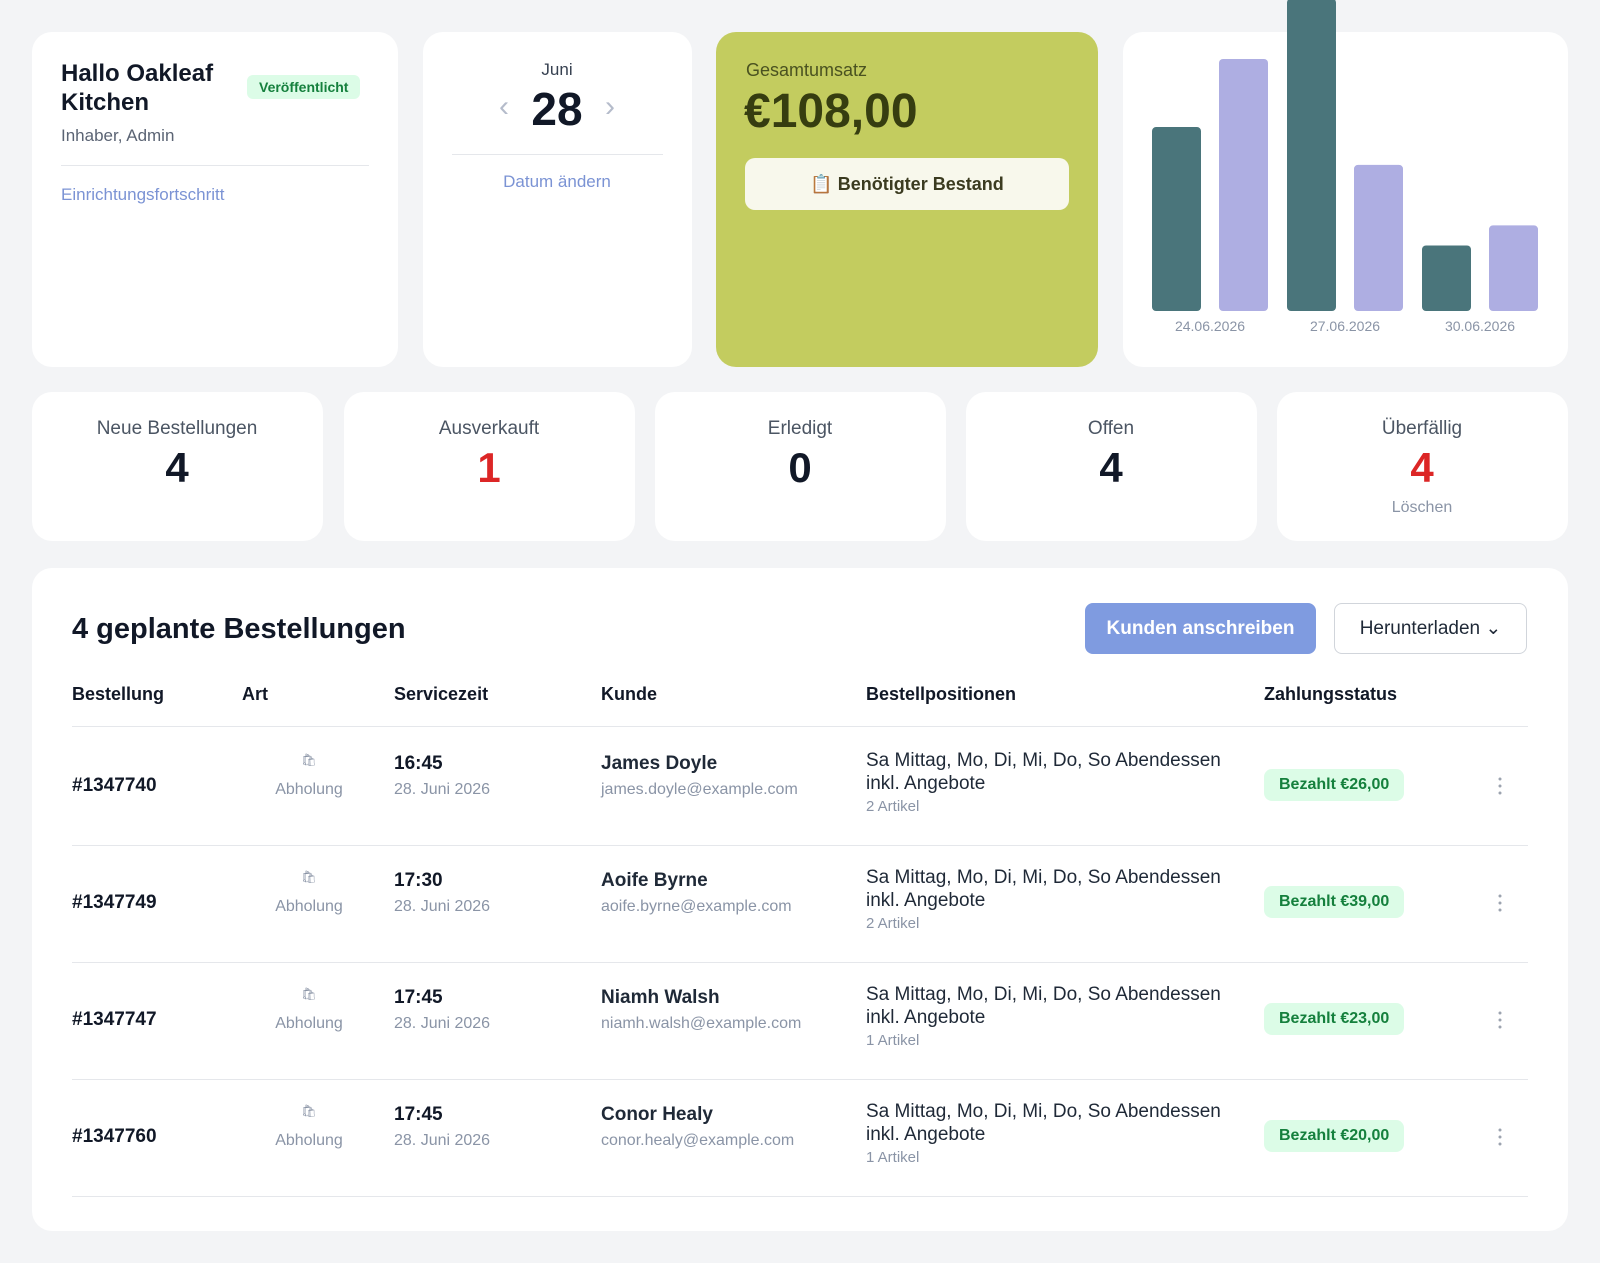 This screenshot has height=1263, width=1600. I want to click on column-header: Art, so click(255, 694).